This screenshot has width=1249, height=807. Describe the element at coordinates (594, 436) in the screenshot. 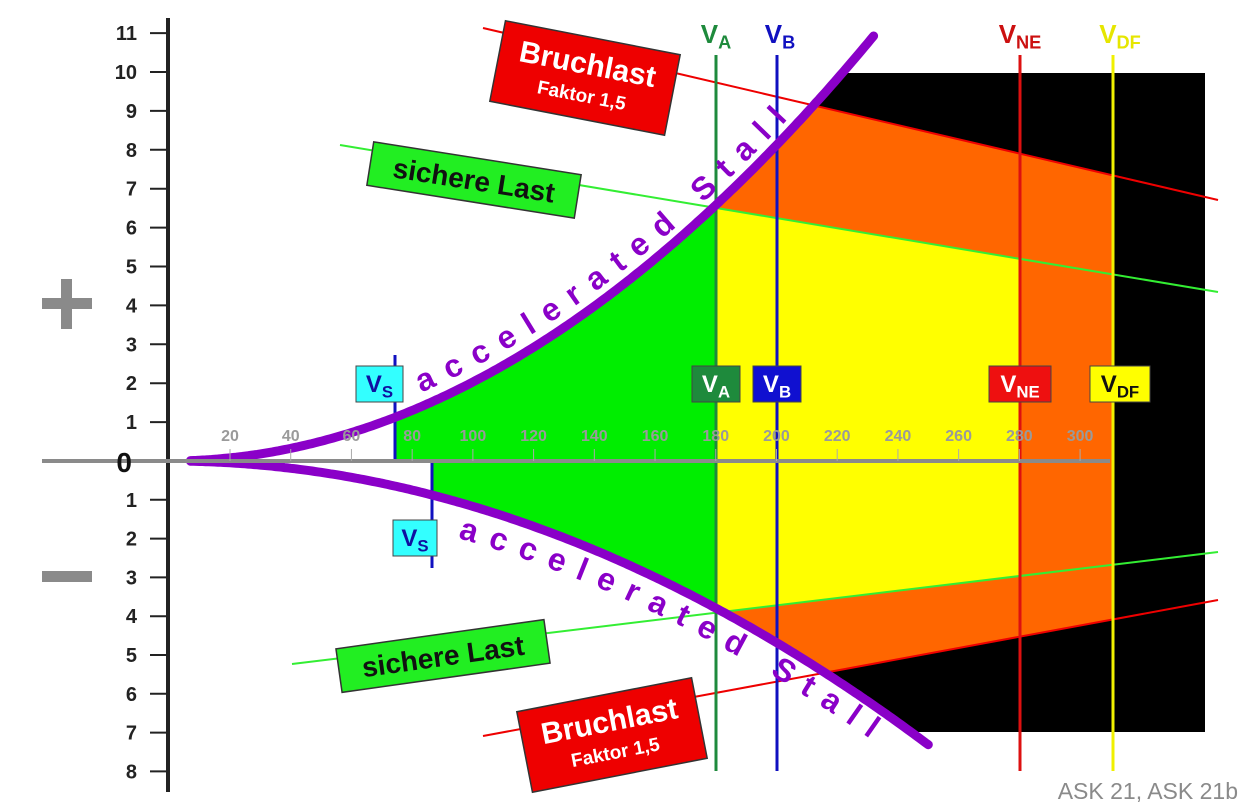

I see `speed-tick-label: 140` at that location.